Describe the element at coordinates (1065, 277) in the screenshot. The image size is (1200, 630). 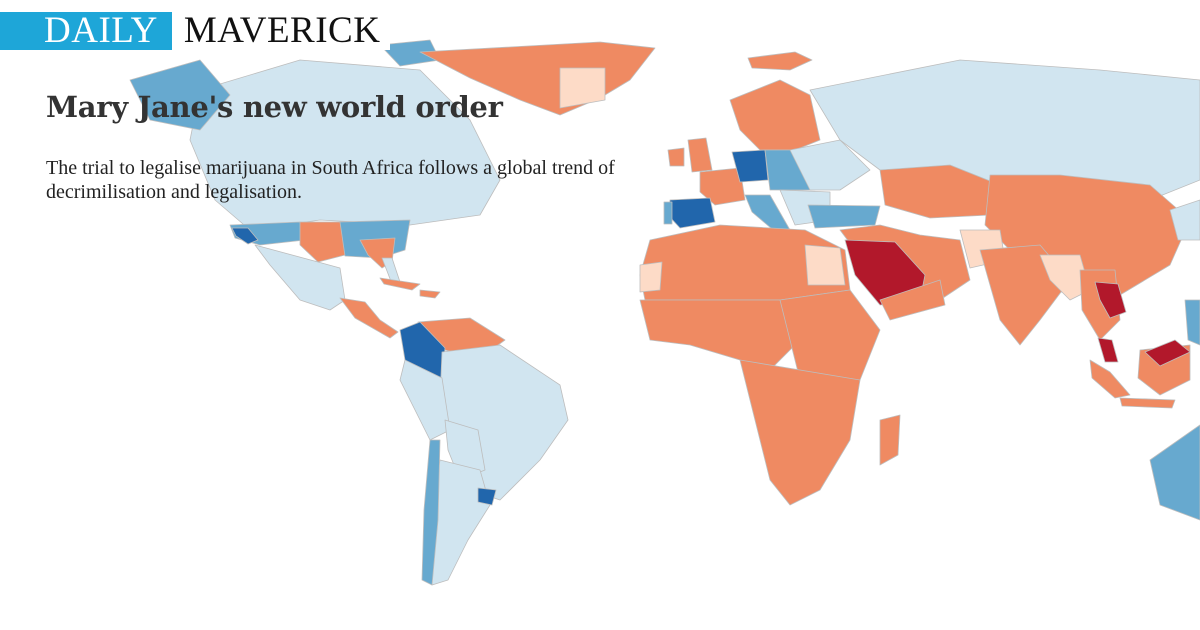
I see `bangladesh-myanmar` at that location.